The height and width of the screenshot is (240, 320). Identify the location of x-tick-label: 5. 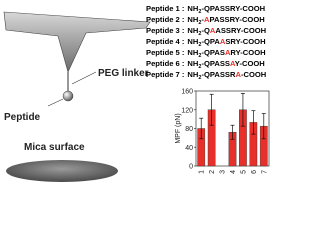
(243, 172).